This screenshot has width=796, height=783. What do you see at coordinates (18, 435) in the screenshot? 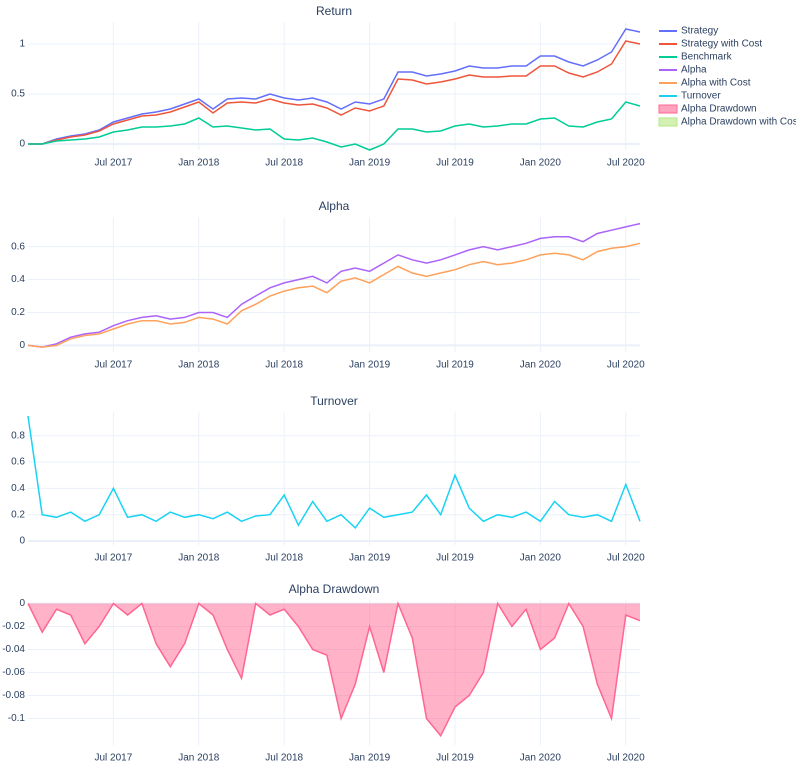
I see `y-tick-label: 0.8` at bounding box center [18, 435].